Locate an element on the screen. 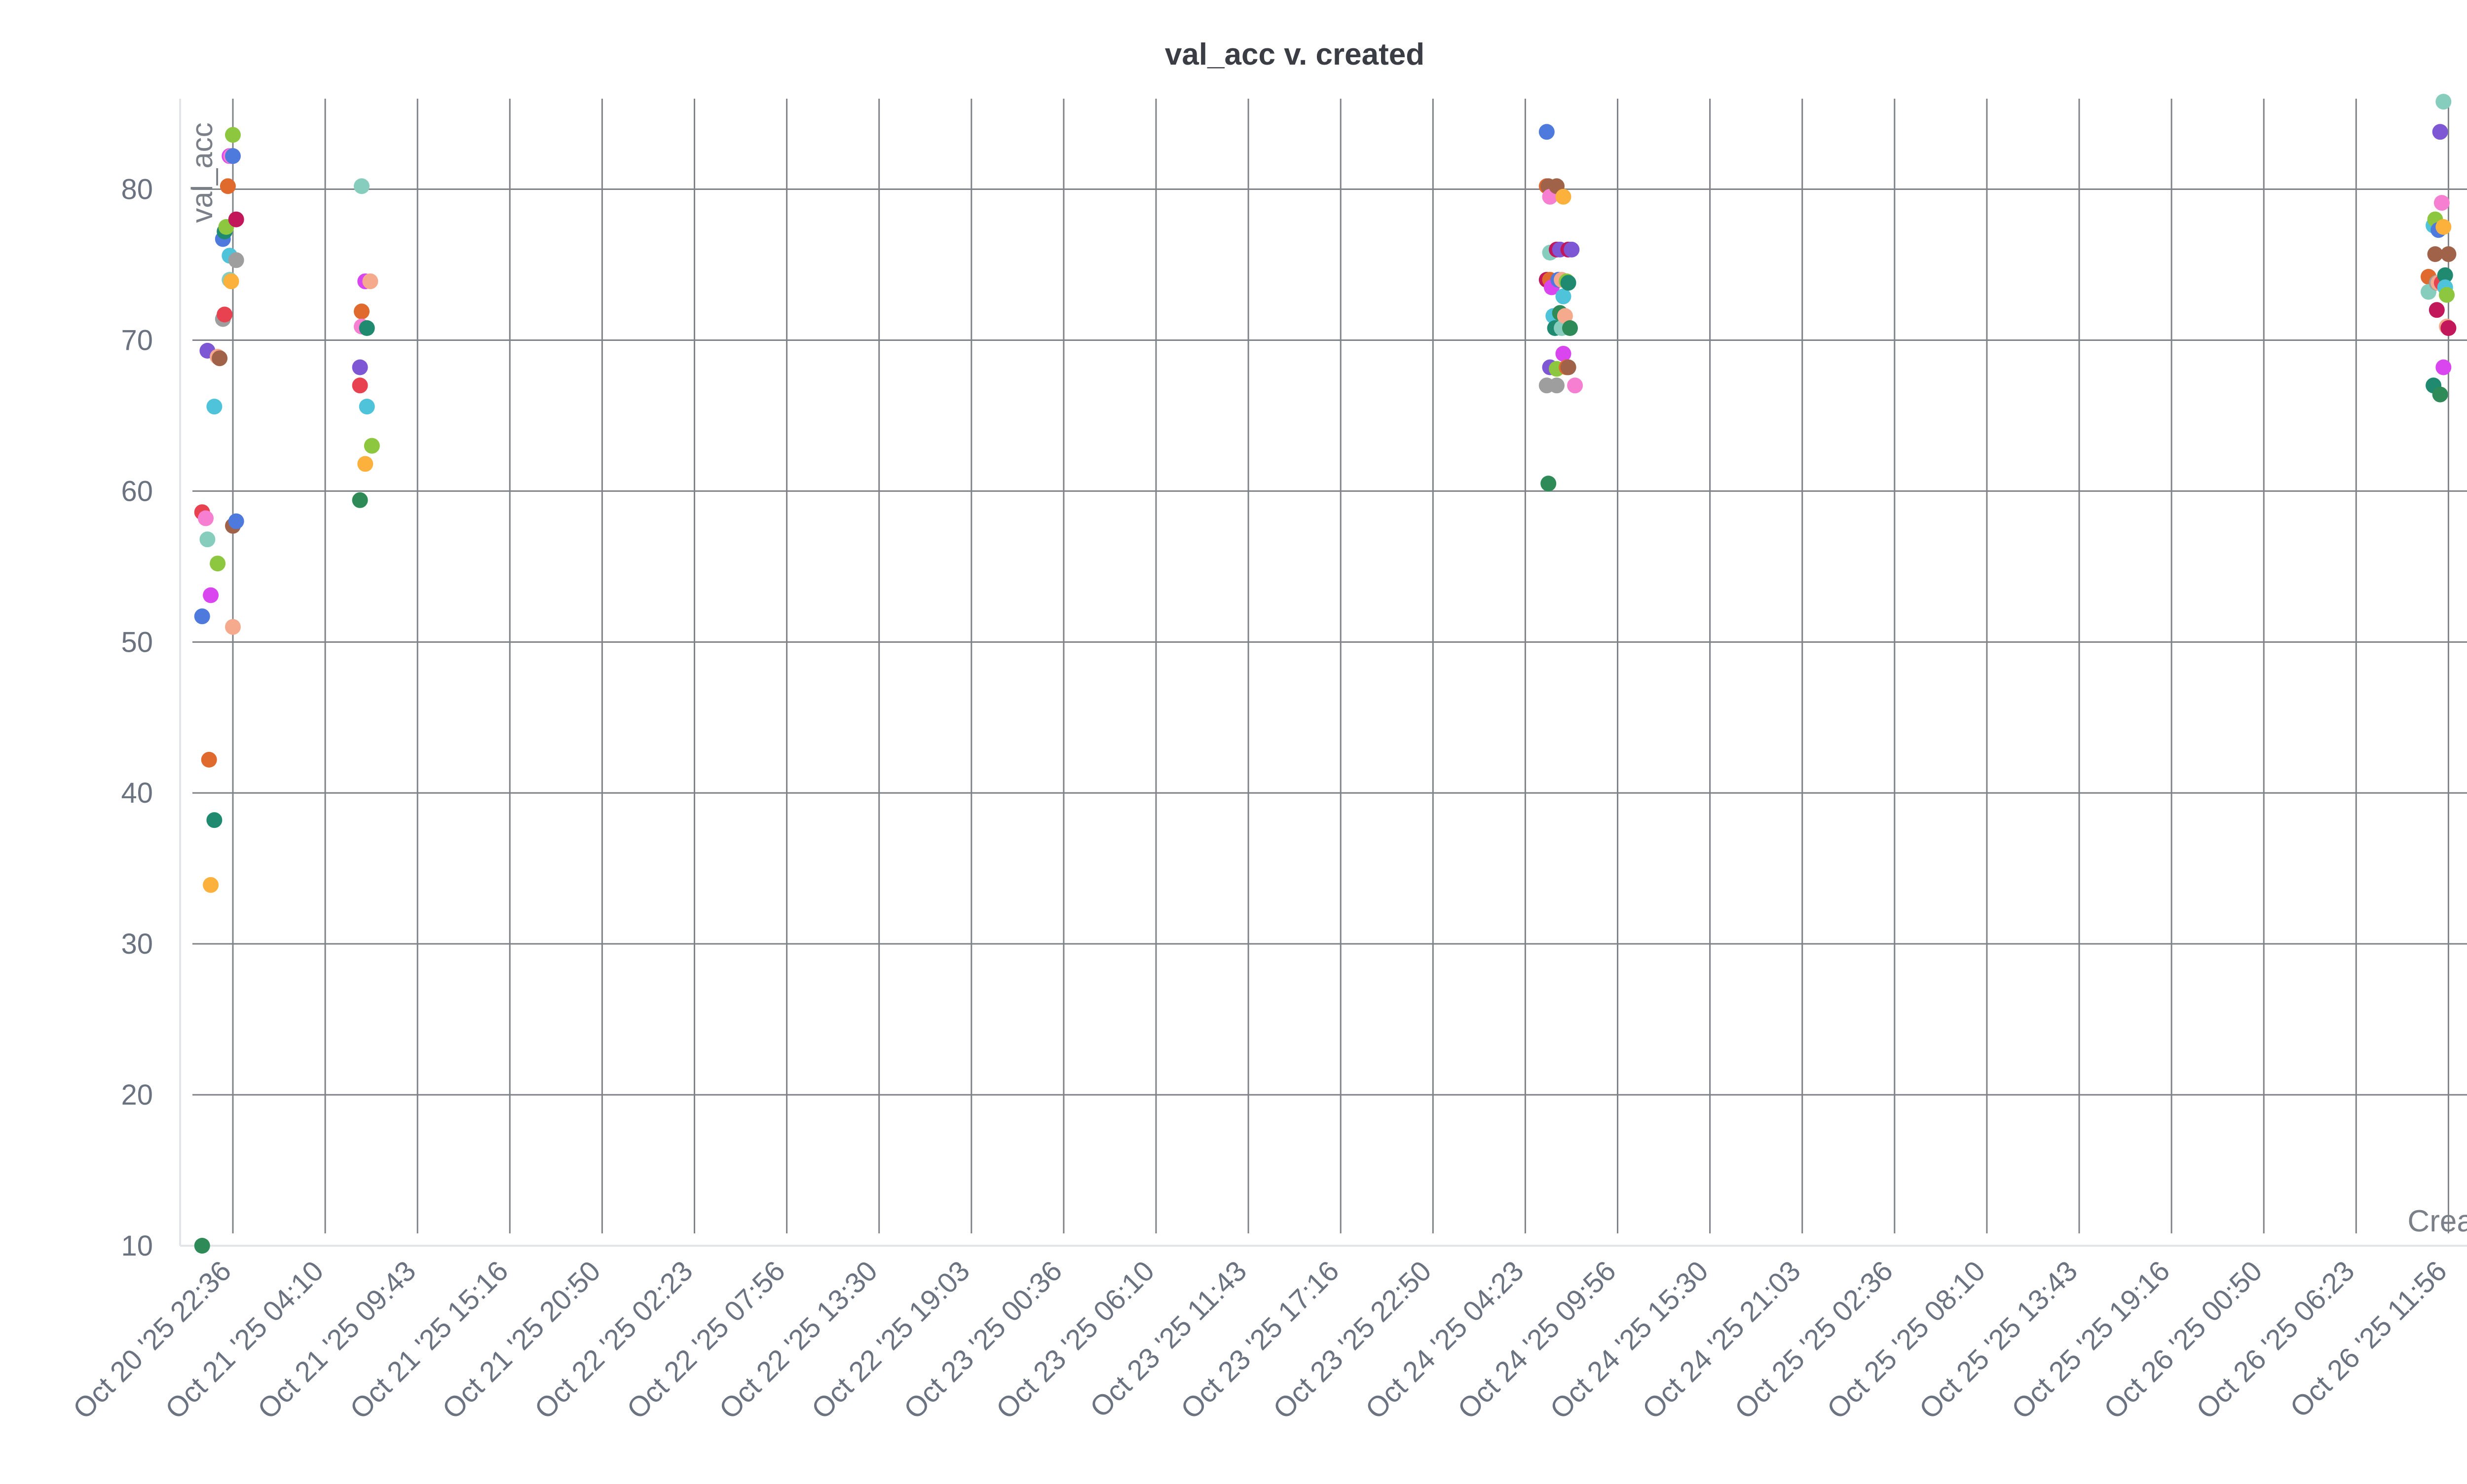 The height and width of the screenshot is (1484, 2467). x-tick-label: Oct 26 '25 06:23 is located at coordinates (2275, 1340).